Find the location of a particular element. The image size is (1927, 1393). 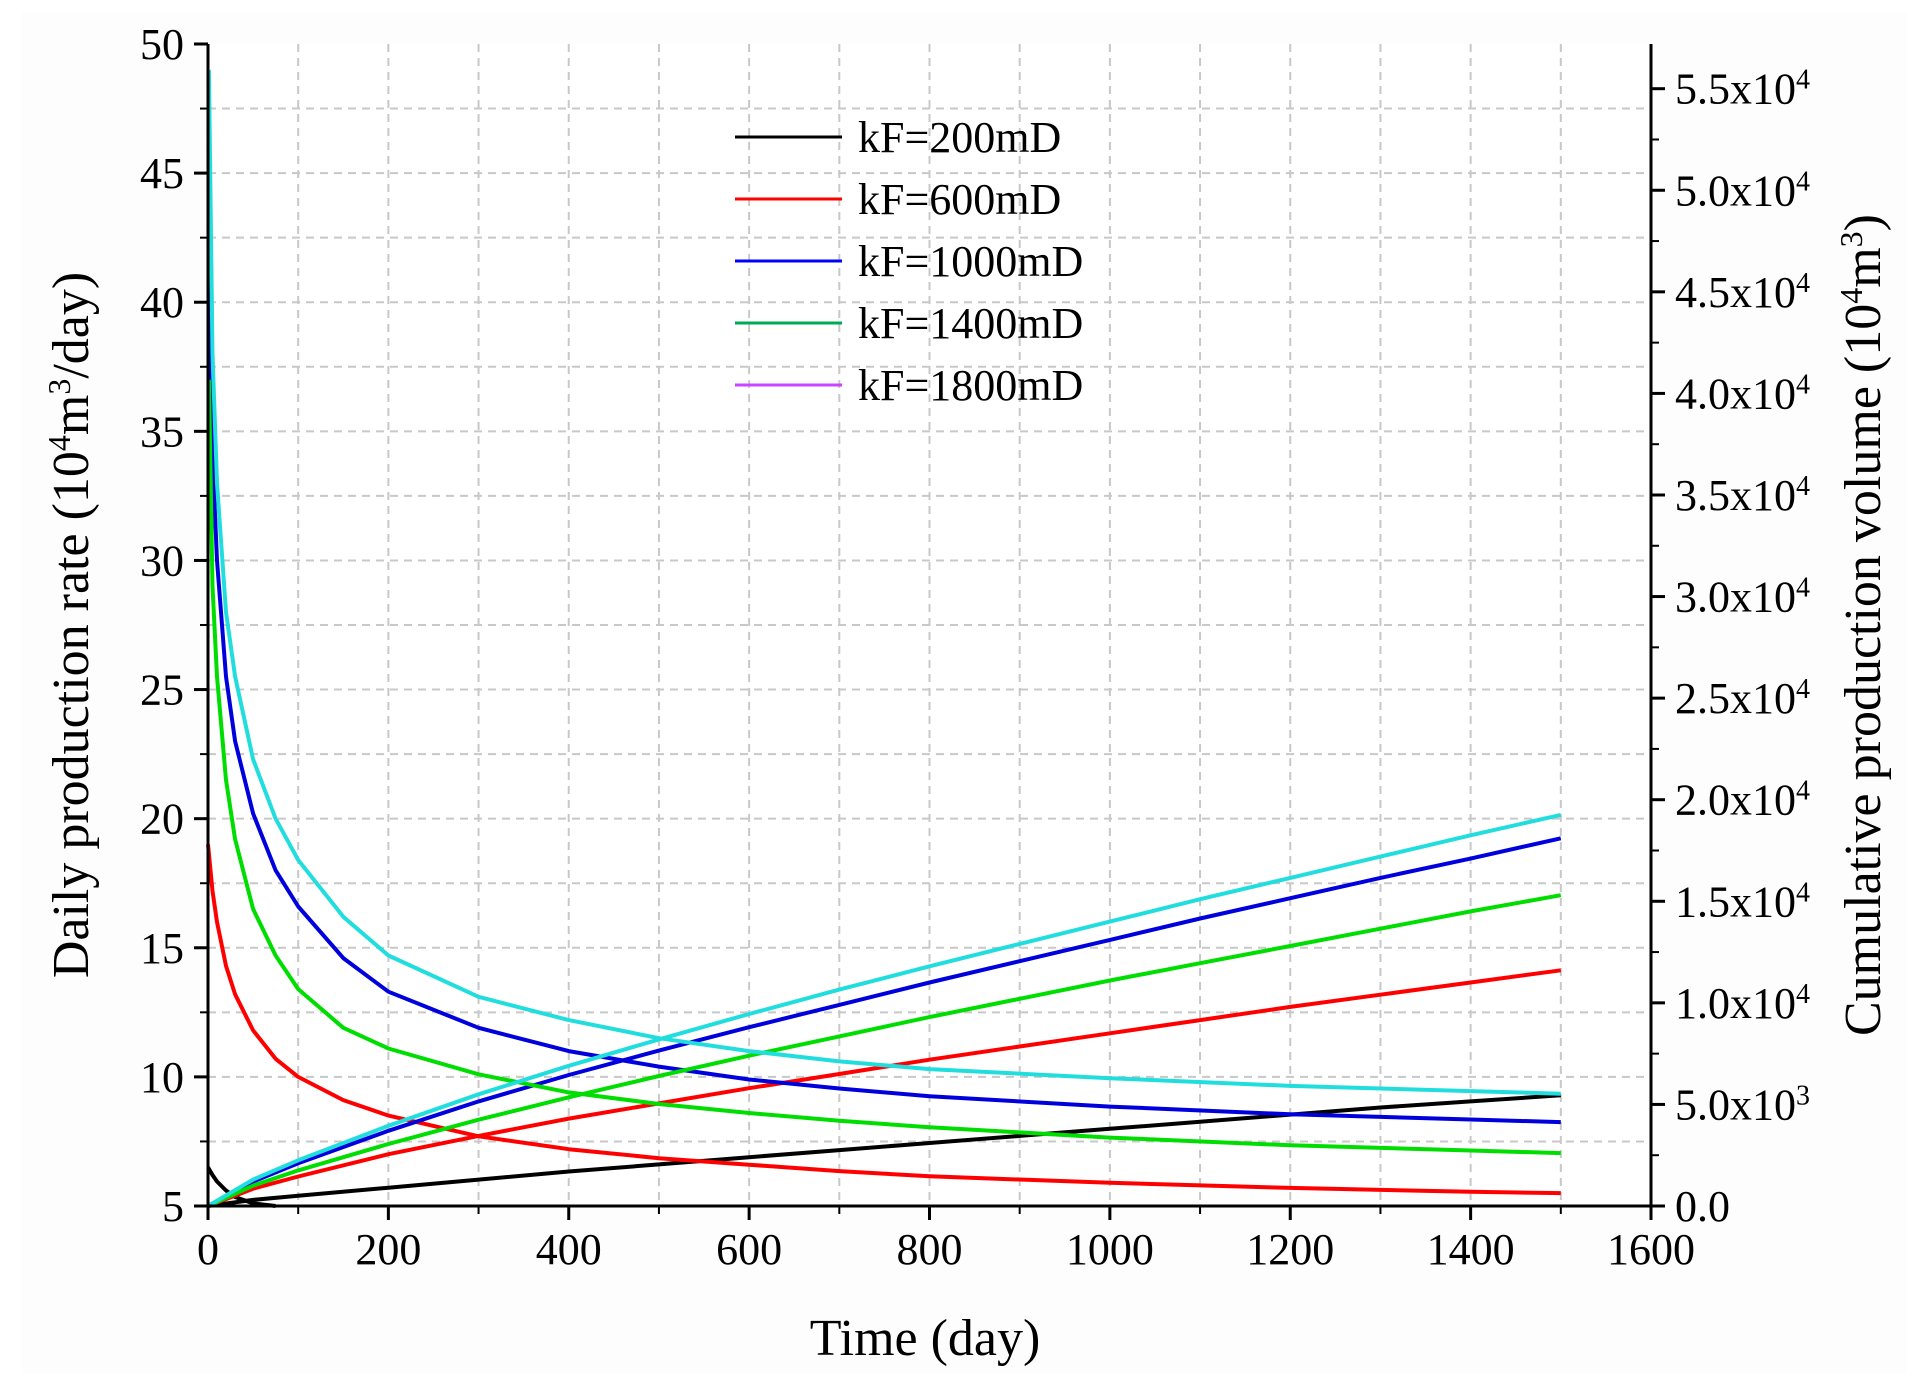

left-y-tick-label: 30 is located at coordinates (162, 560).